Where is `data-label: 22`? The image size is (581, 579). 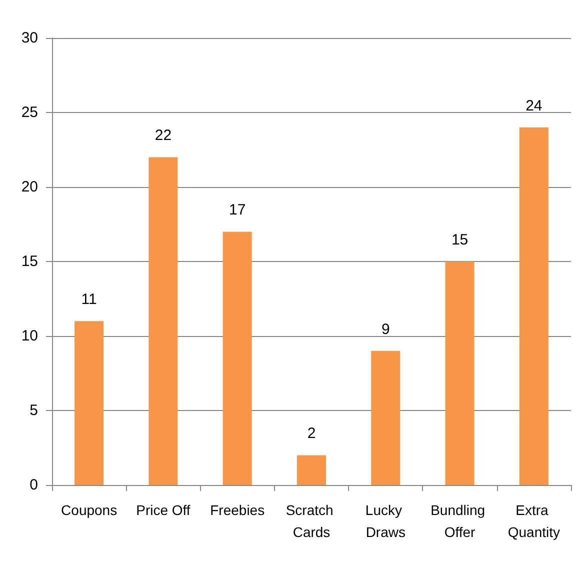 data-label: 22 is located at coordinates (163, 135).